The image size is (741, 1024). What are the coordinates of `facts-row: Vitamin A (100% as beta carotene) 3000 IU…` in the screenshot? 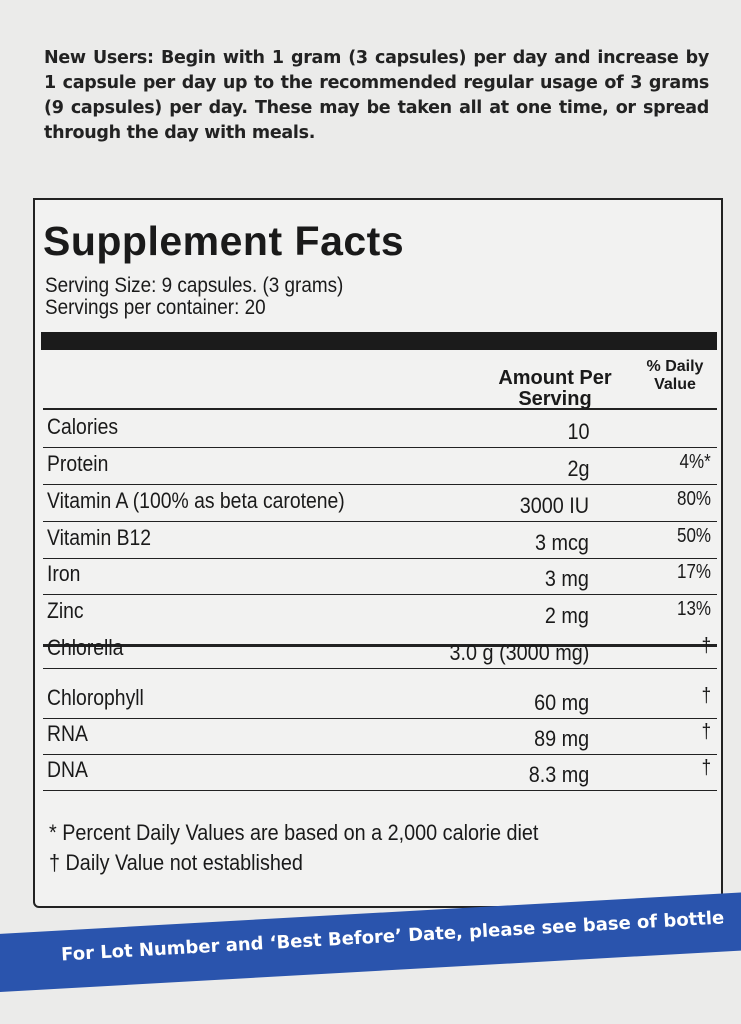 It's located at (380, 503).